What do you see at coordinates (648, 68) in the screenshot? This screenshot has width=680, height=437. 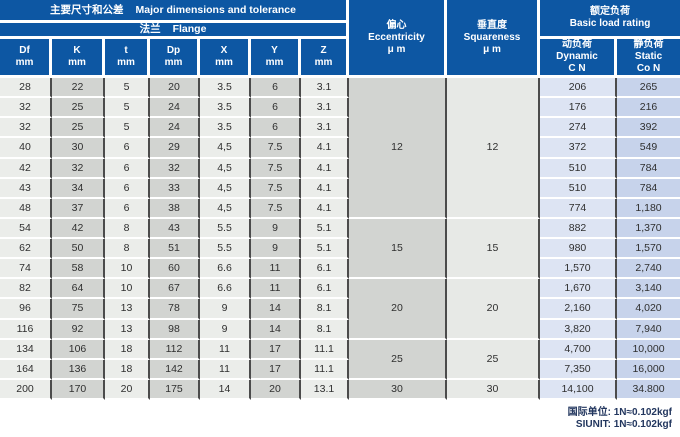 I see `header-static-unit: Co N` at bounding box center [648, 68].